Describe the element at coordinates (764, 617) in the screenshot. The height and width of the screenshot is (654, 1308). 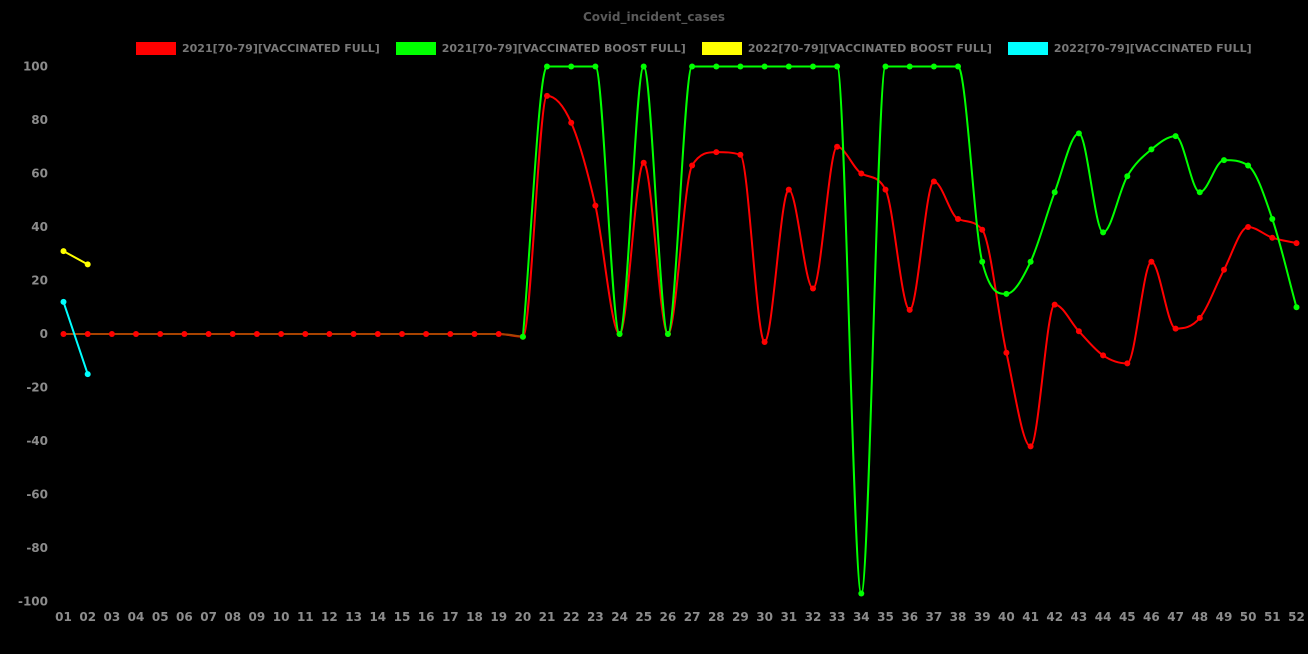
I see `x-tick-label: 30` at that location.